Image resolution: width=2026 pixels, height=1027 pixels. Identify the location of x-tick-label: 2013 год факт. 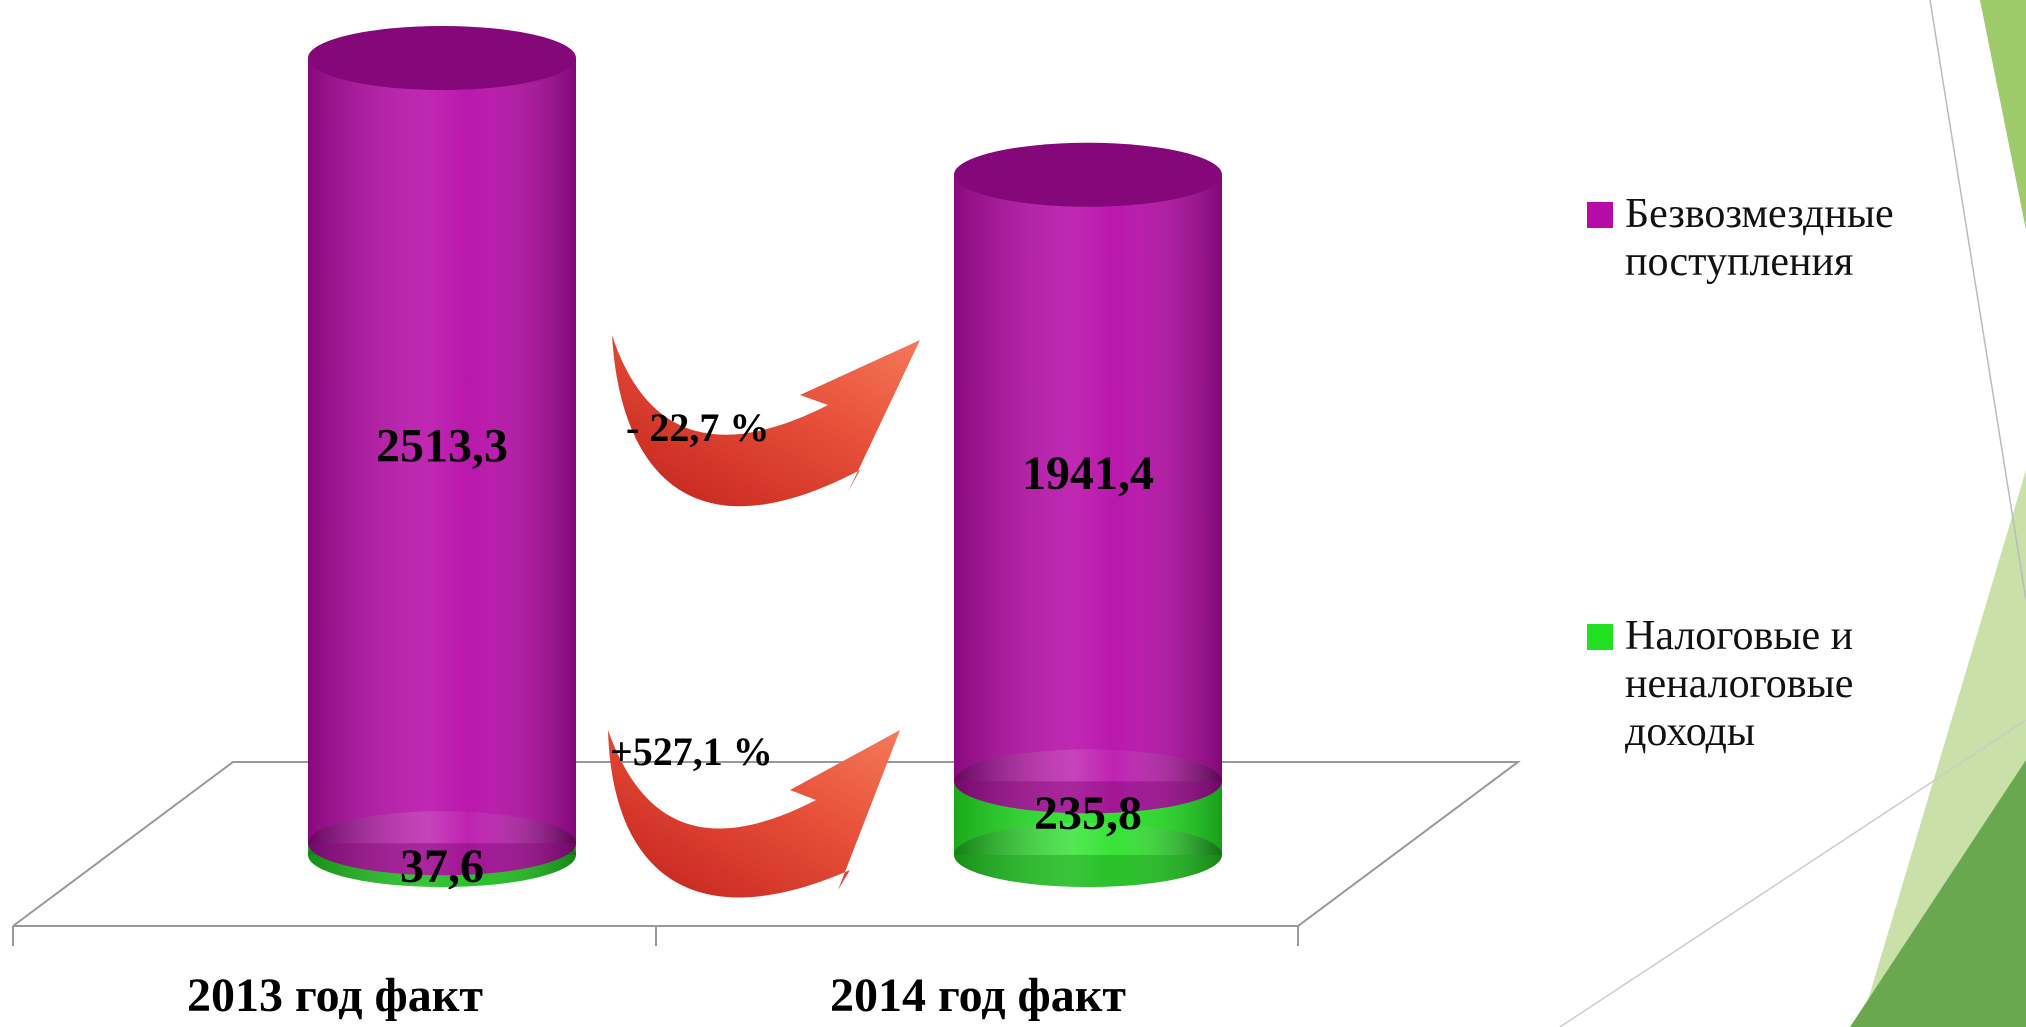
(335, 995).